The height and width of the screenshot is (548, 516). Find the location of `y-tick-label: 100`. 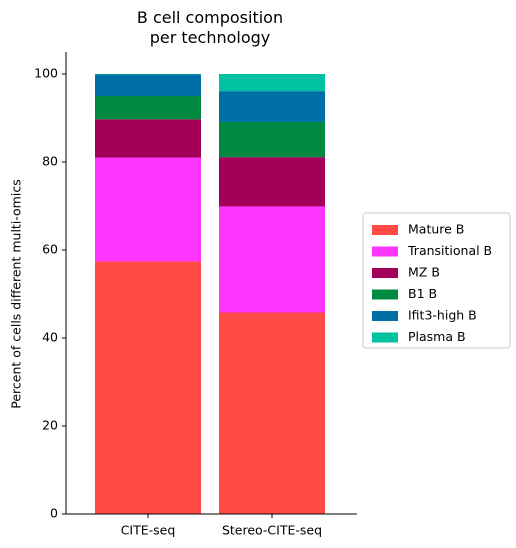

y-tick-label: 100 is located at coordinates (46, 73).